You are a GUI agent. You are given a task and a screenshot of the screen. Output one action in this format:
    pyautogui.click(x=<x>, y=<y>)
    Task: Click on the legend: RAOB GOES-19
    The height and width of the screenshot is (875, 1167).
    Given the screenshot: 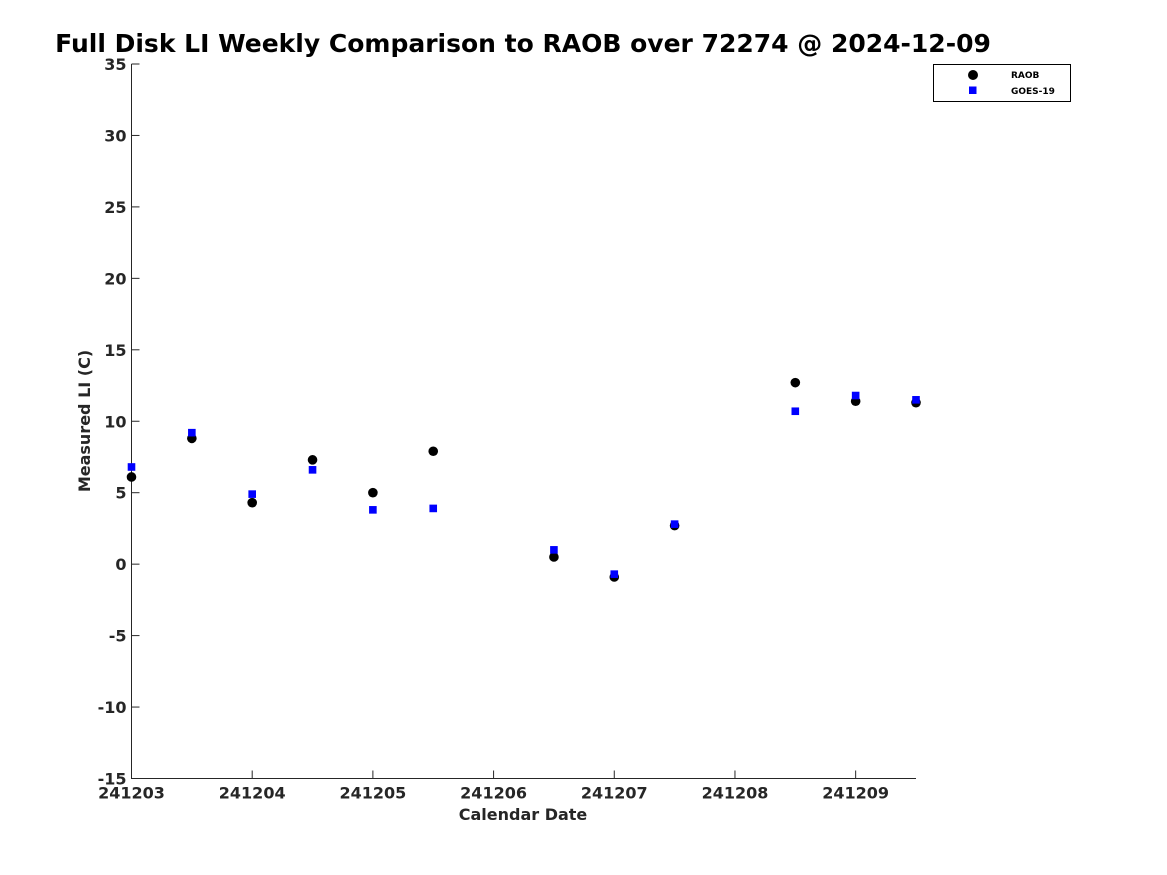 What is the action you would take?
    pyautogui.click(x=1002, y=83)
    